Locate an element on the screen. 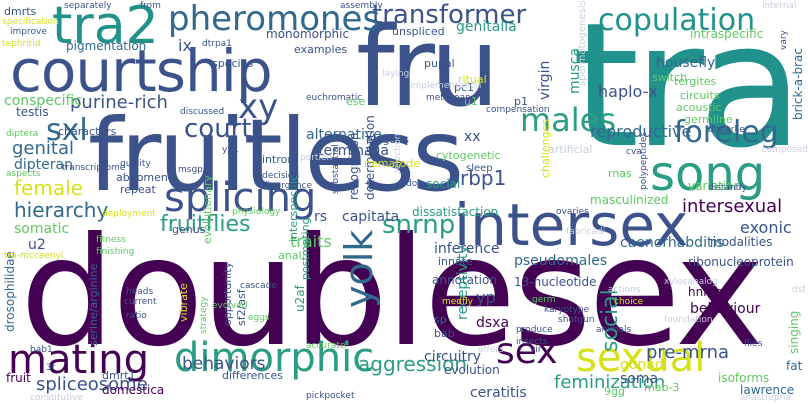  word: sxl is located at coordinates (67, 130).